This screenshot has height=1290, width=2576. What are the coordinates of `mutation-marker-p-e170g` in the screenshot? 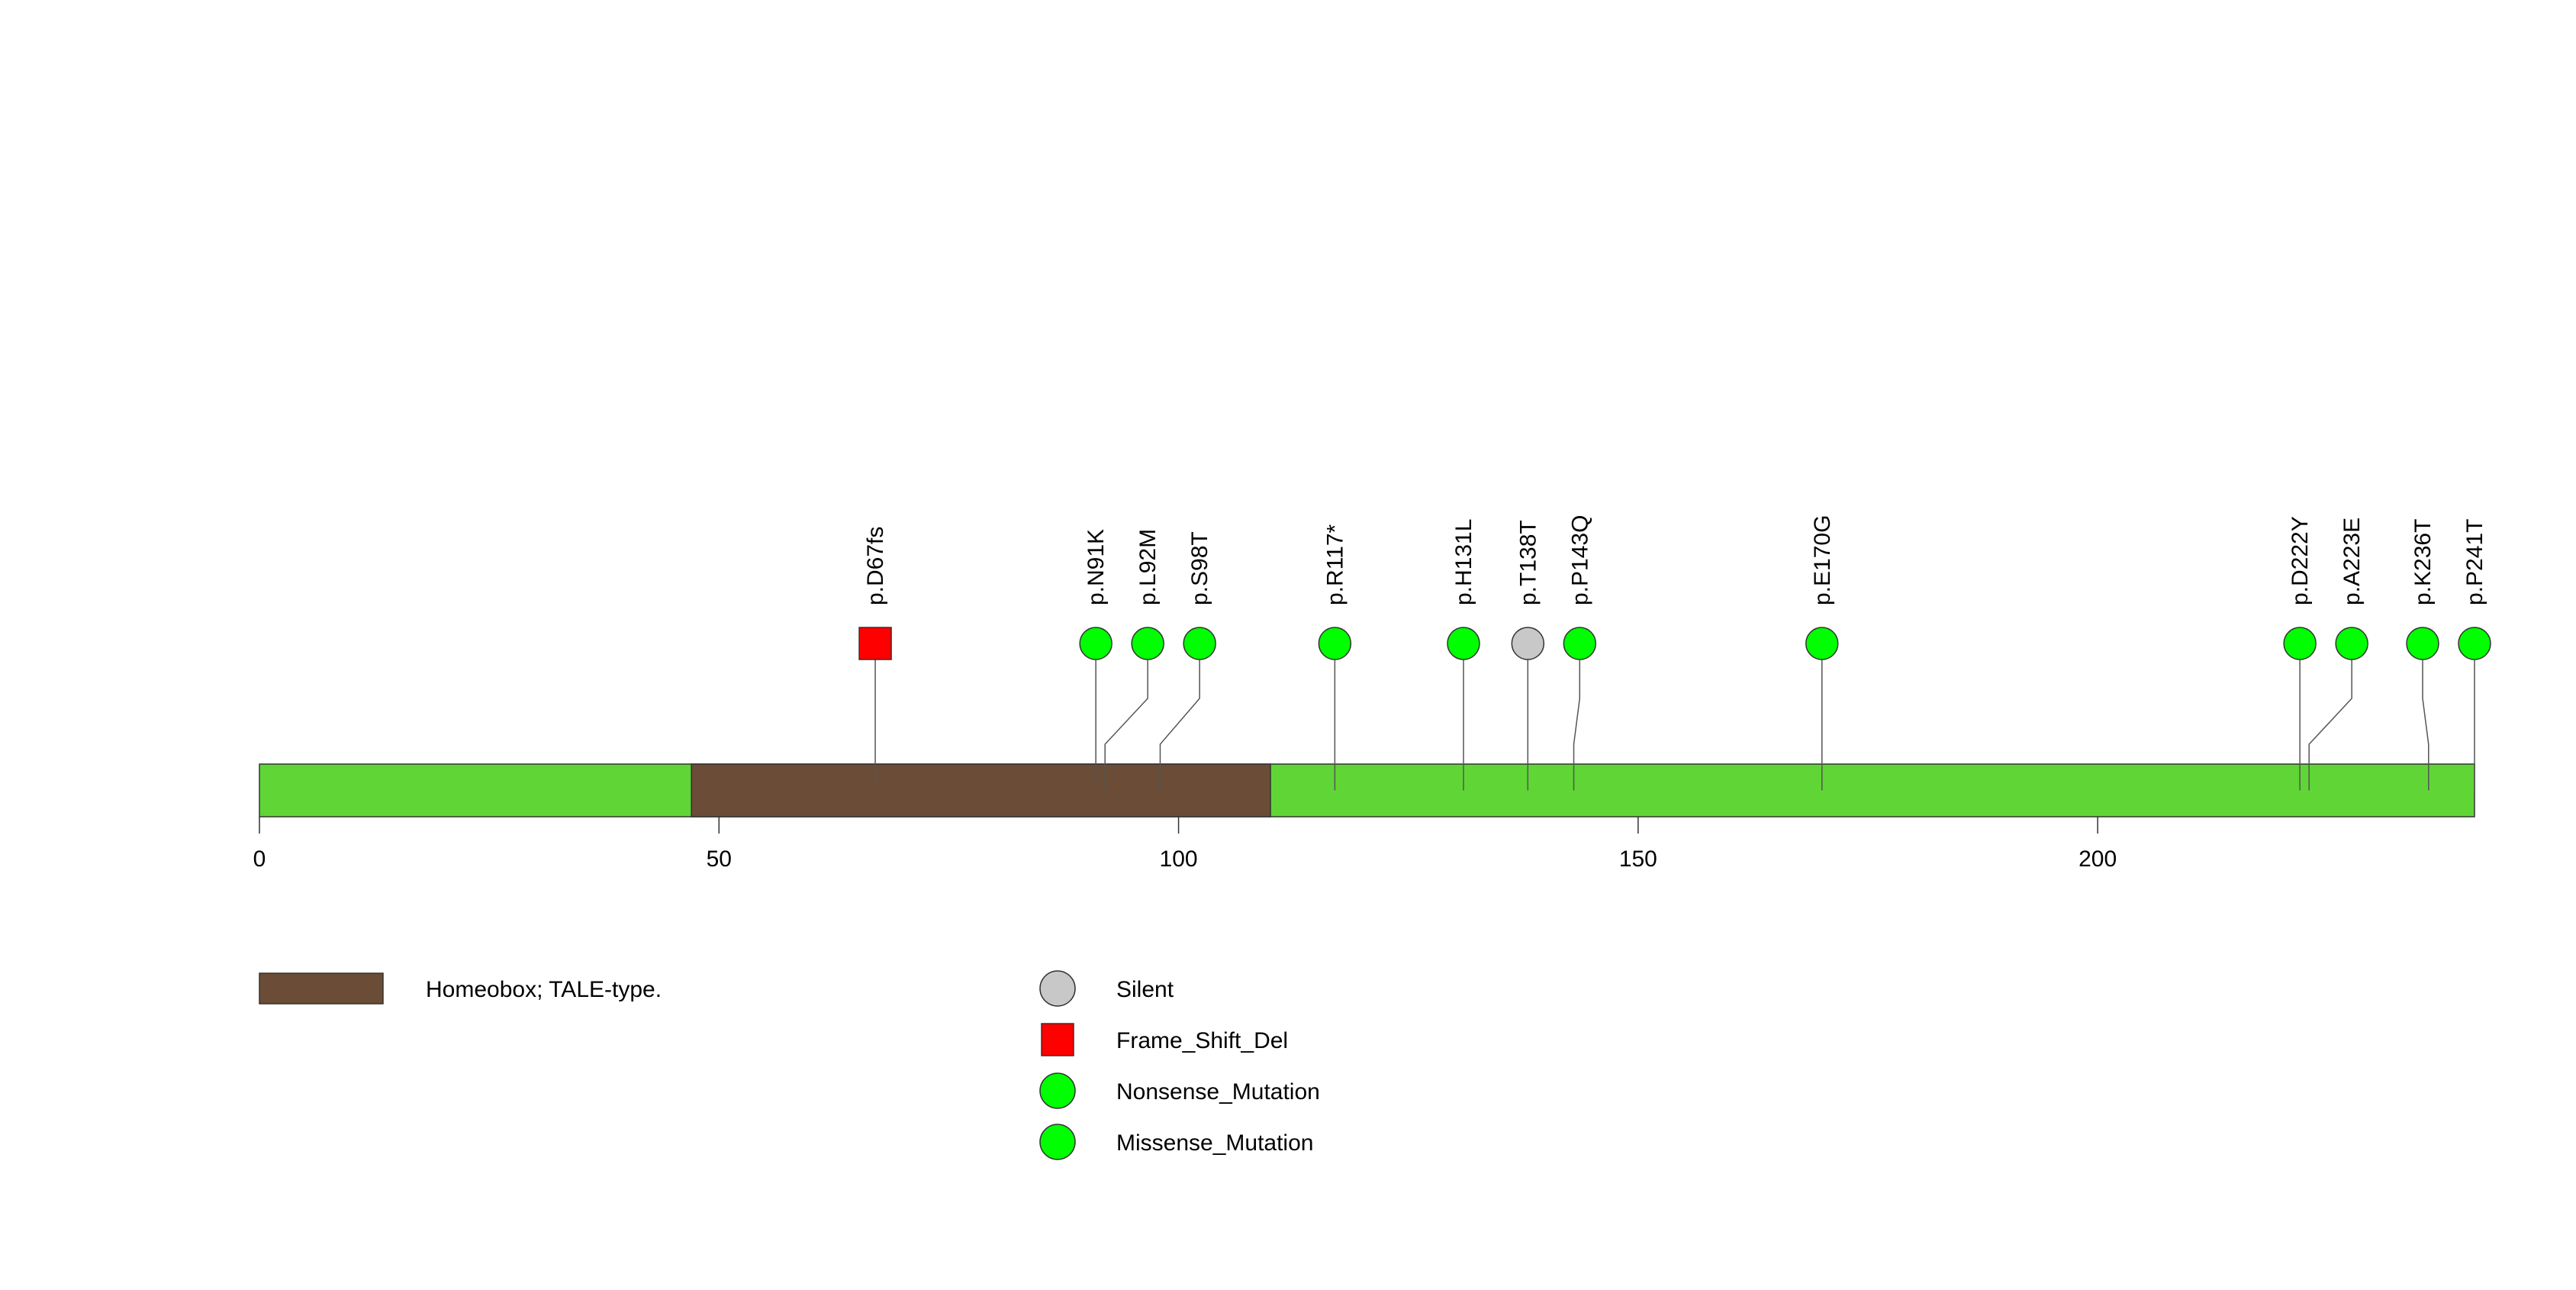 It's located at (1822, 644).